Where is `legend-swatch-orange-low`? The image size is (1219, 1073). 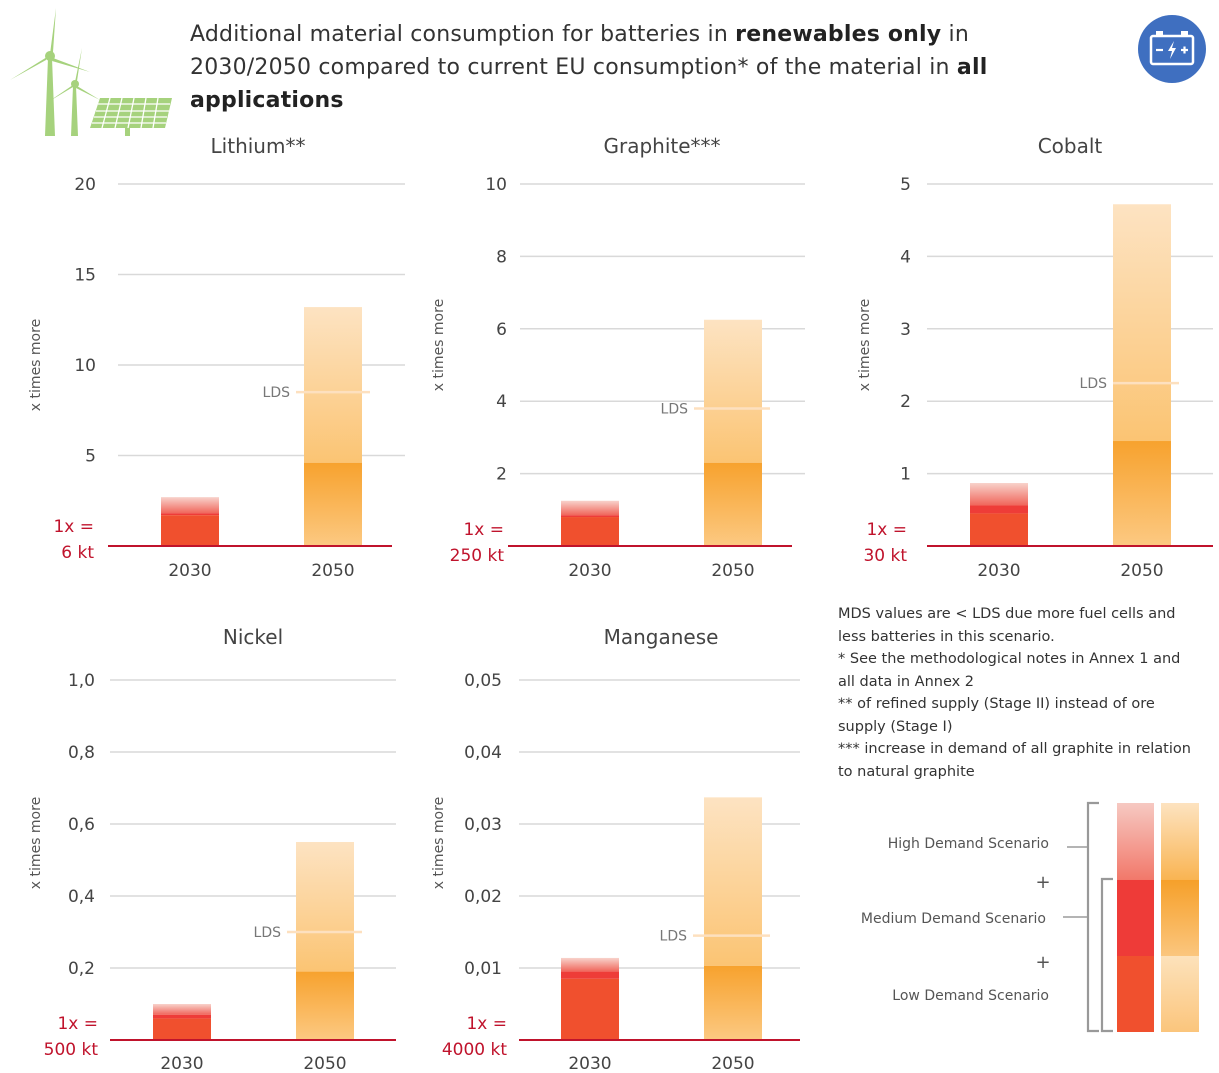
legend-swatch-orange-low is located at coordinates (1180, 994).